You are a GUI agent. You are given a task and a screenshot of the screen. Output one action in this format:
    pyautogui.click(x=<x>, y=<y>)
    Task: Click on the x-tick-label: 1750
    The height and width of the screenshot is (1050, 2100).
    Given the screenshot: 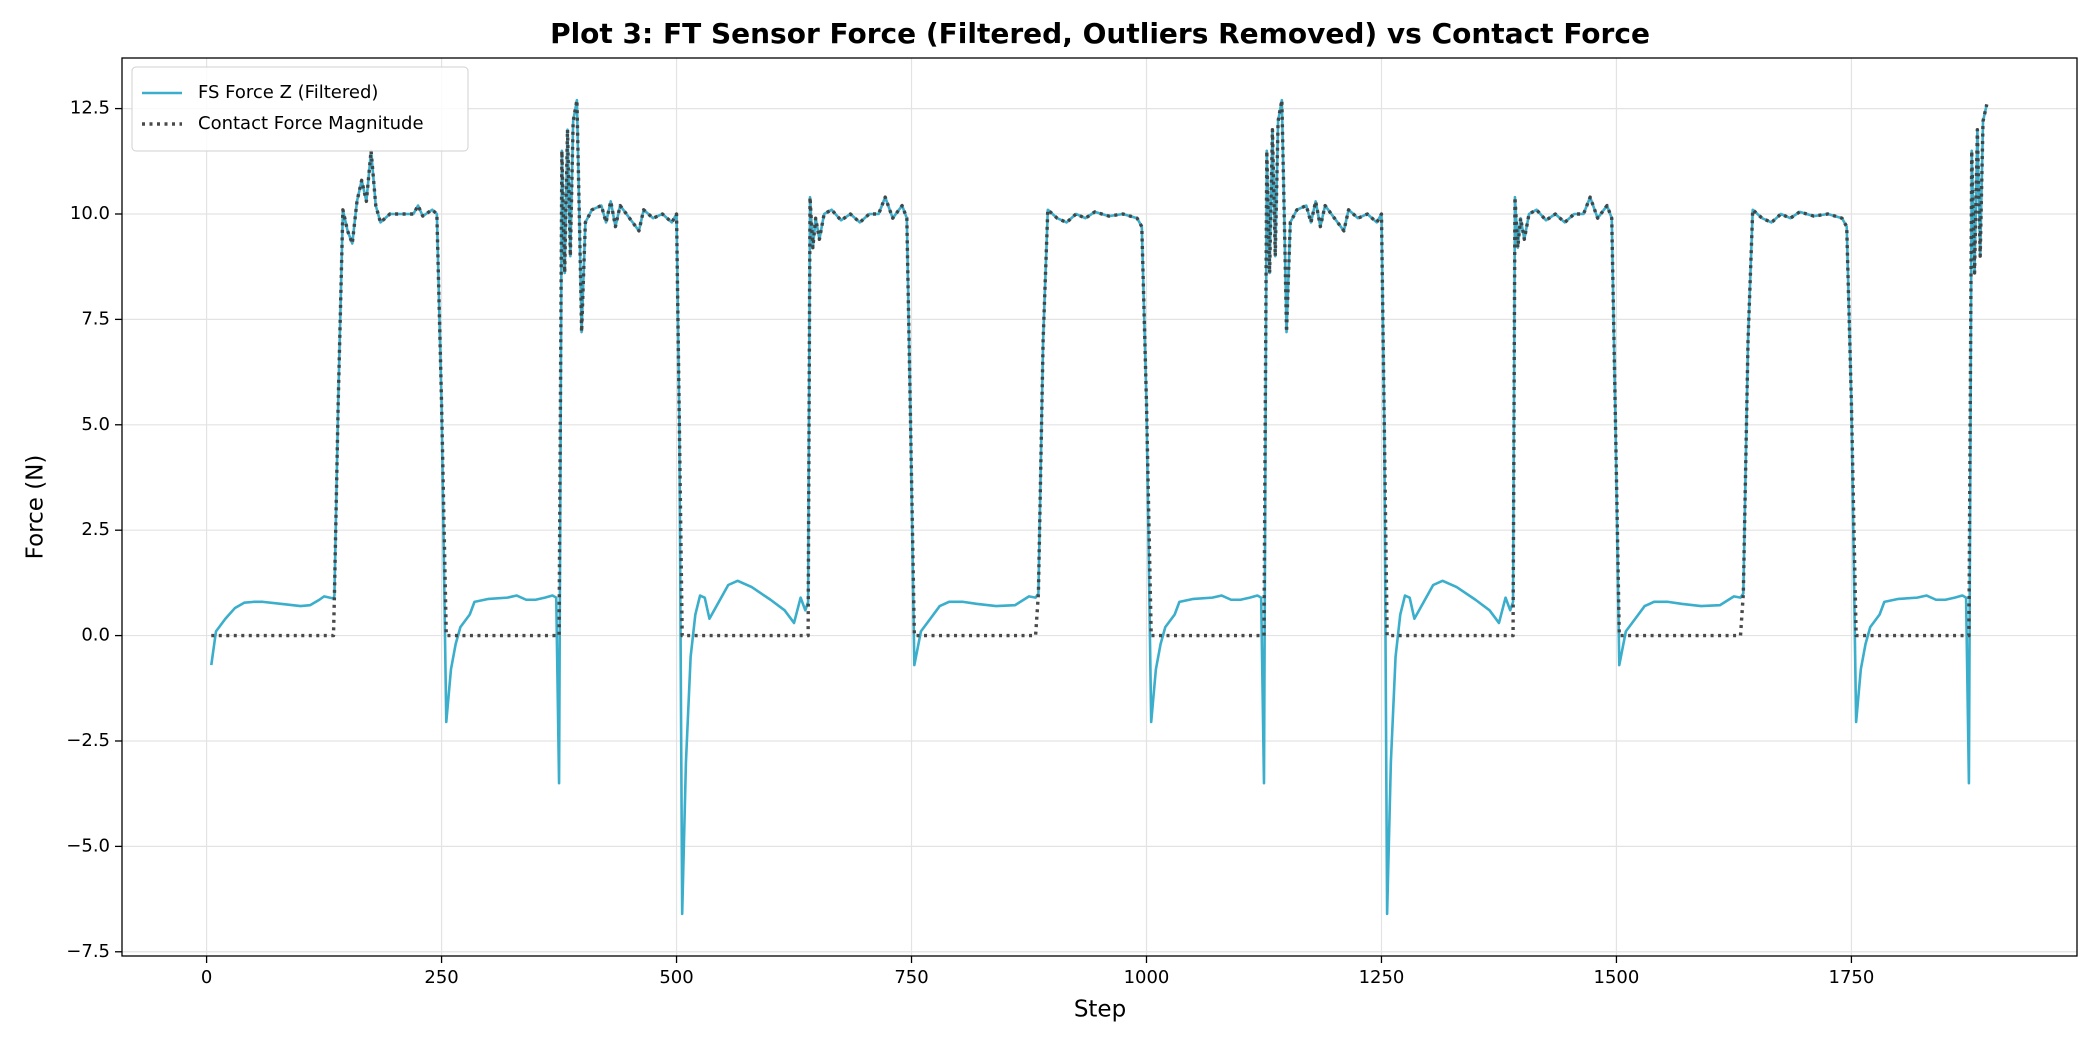 What is the action you would take?
    pyautogui.click(x=1852, y=977)
    